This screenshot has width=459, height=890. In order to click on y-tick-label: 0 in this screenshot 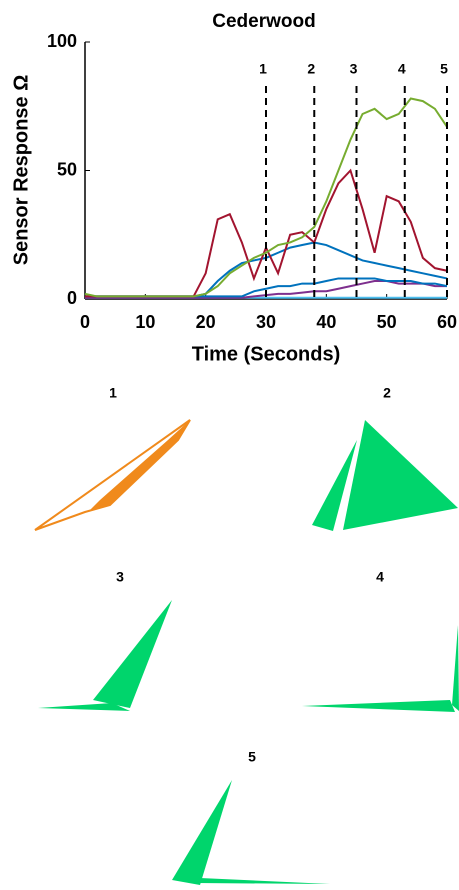, I will do `click(72, 298)`.